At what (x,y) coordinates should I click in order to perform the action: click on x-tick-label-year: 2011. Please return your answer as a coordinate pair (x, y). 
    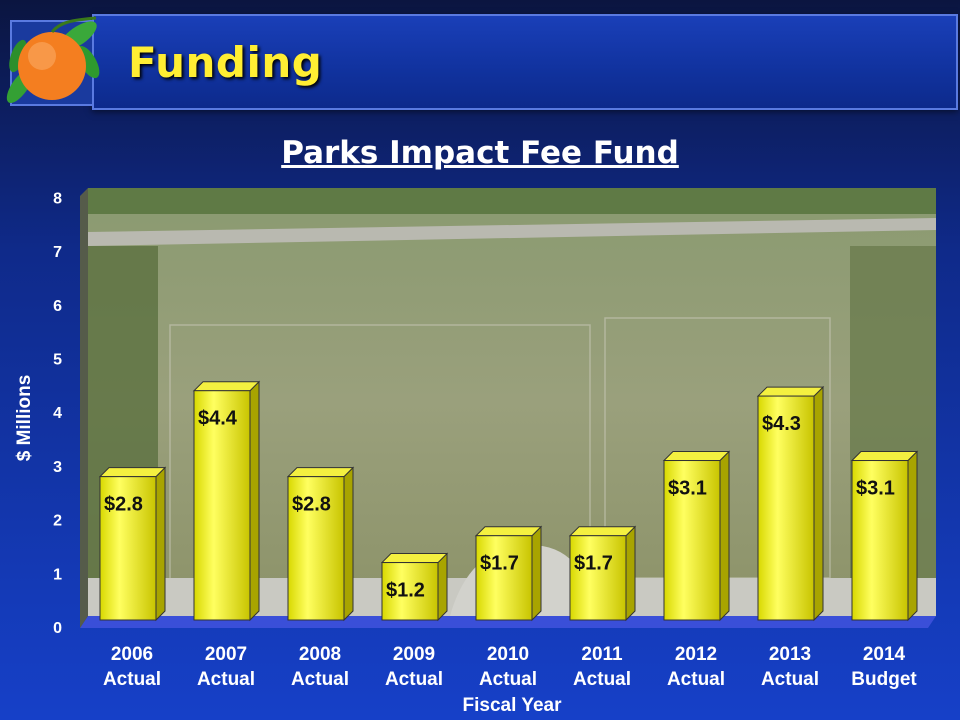
    Looking at the image, I should click on (602, 654).